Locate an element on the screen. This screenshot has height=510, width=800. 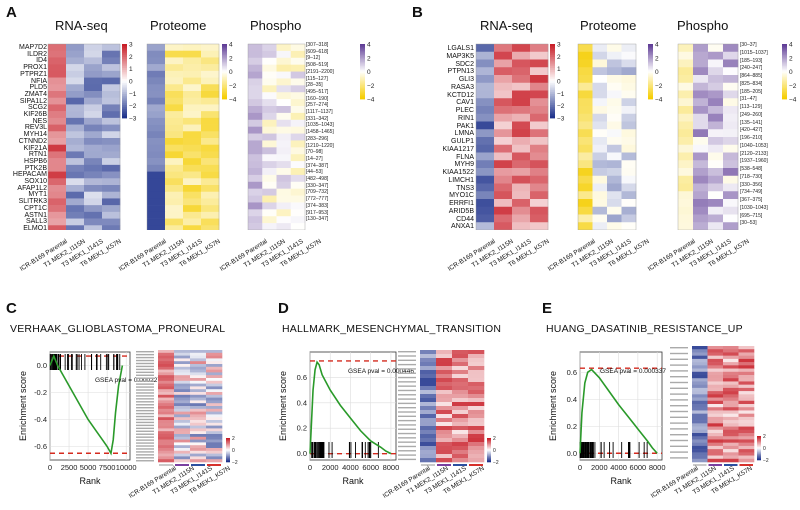
y-tick-label: 0.0 is located at coordinates (302, 453).